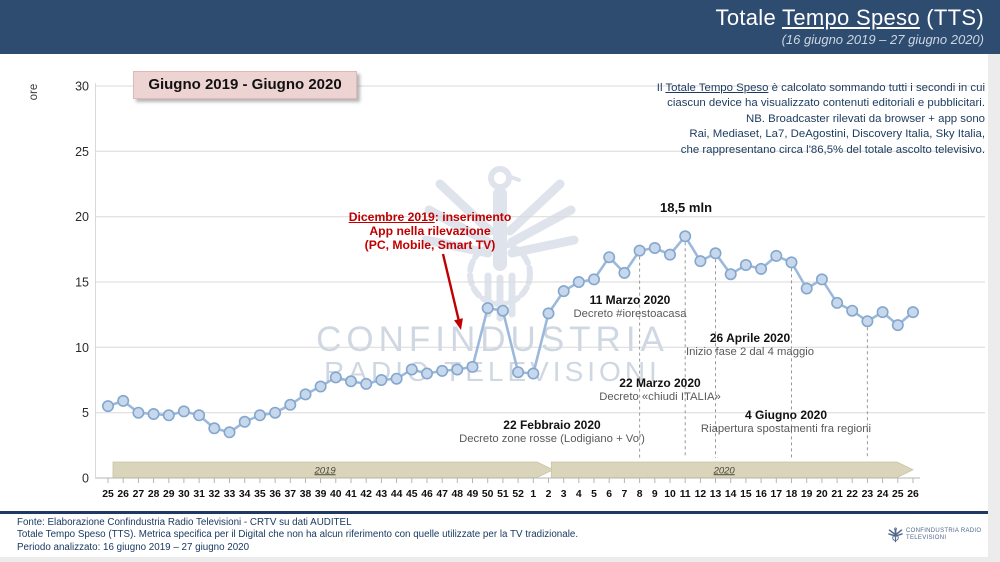 The image size is (1000, 562). Describe the element at coordinates (749, 17) in the screenshot. I see `page-title-prefix: Totale` at that location.